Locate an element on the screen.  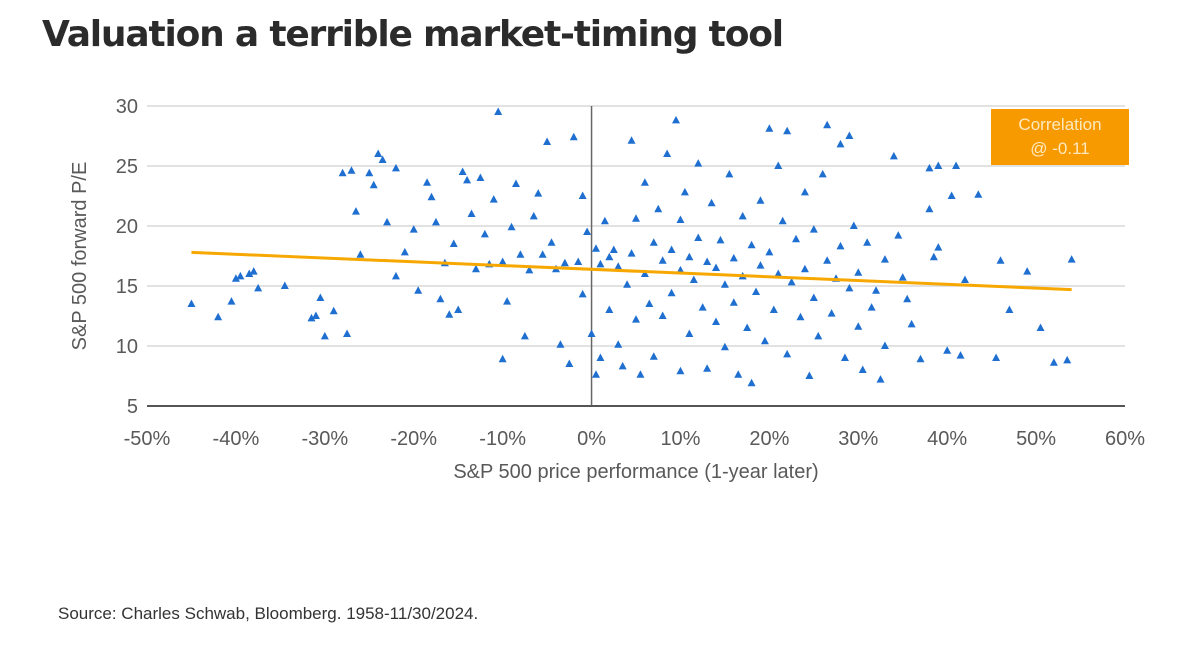
y-axis-label: S&P 500 forward P/E is located at coordinates (80, 256).